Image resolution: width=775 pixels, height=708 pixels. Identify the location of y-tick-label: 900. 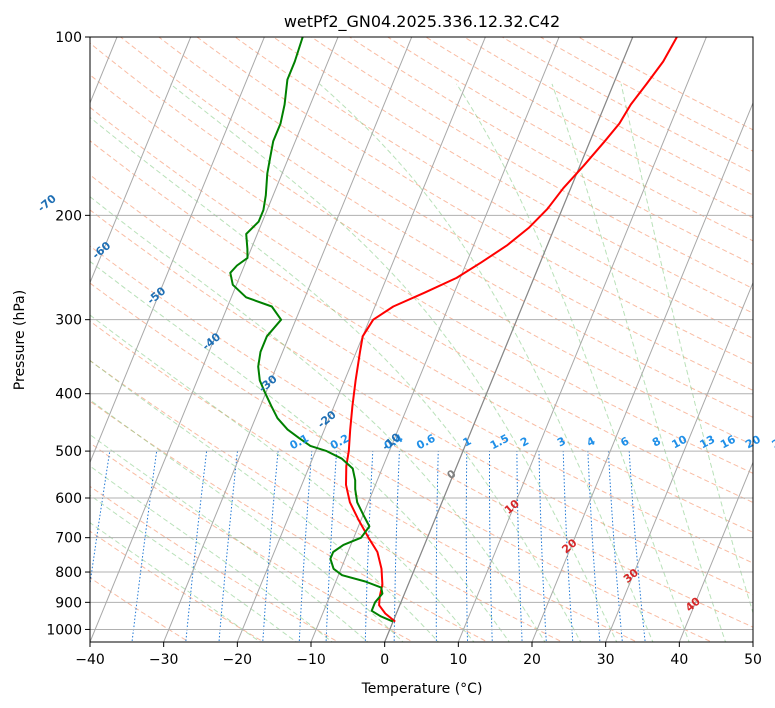
(68, 603).